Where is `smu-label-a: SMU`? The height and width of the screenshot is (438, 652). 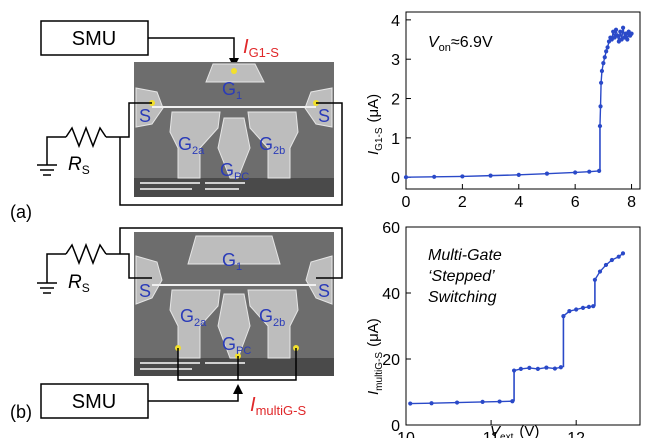 smu-label-a: SMU is located at coordinates (94, 39).